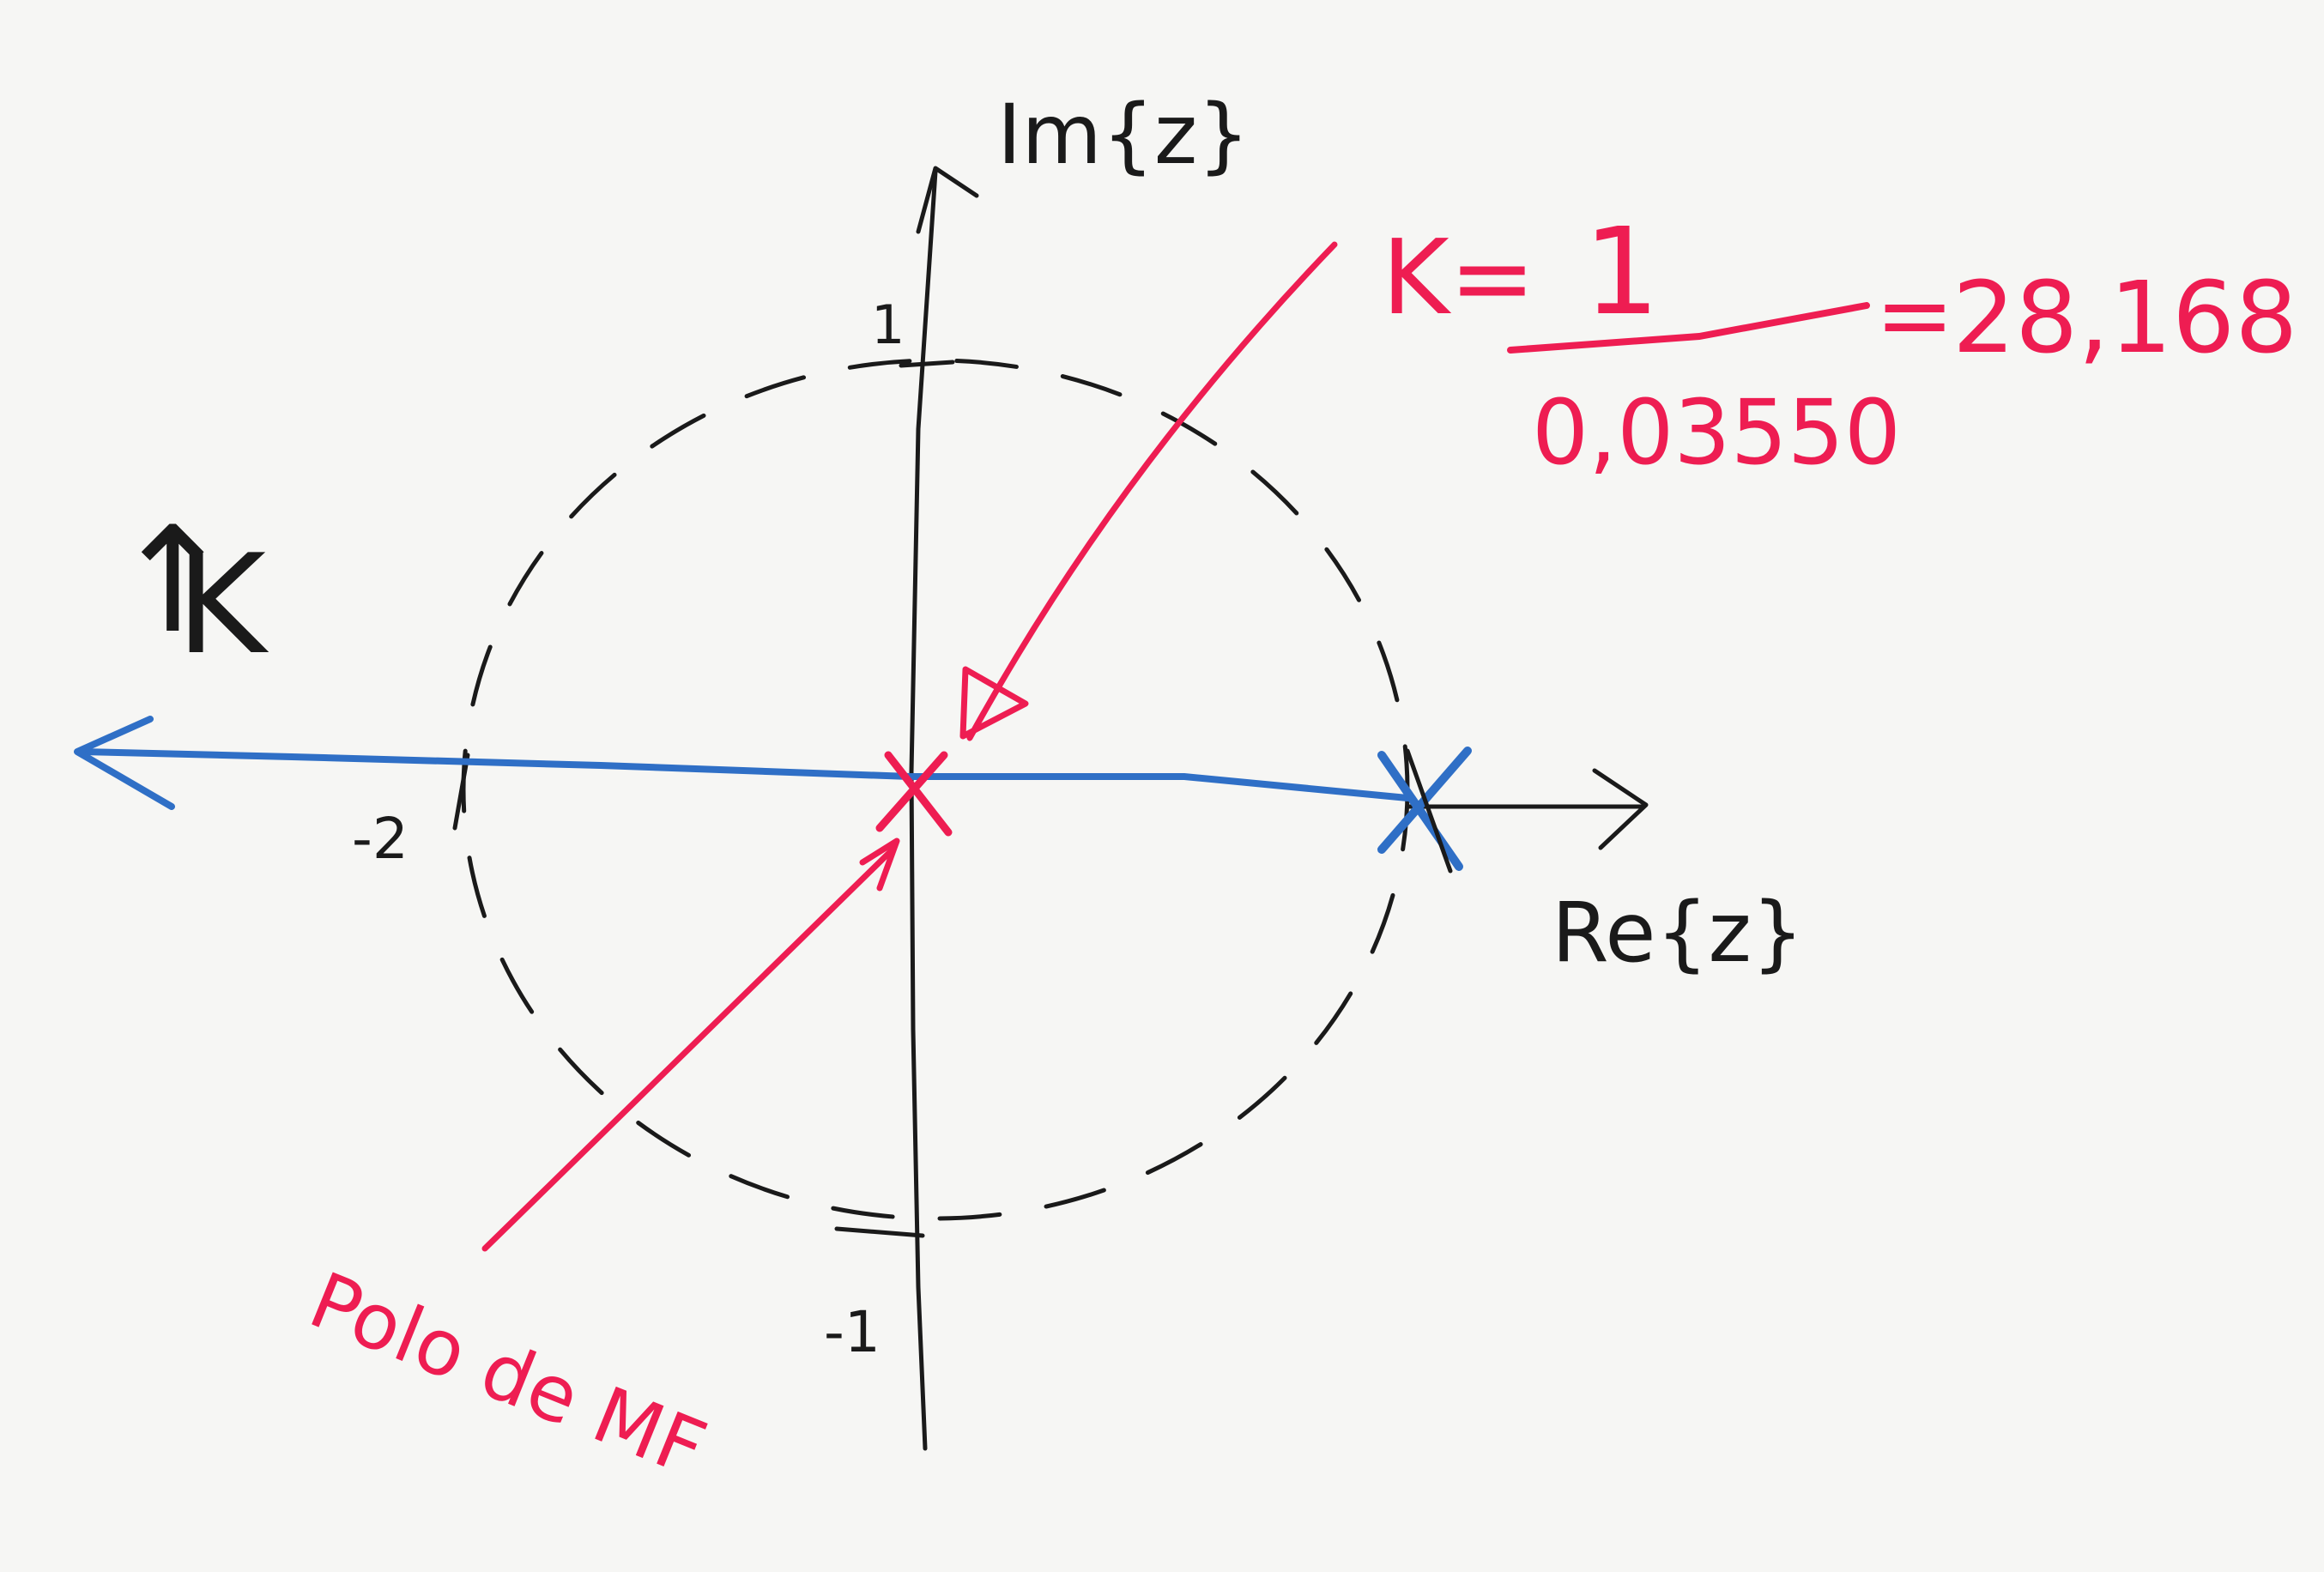 The height and width of the screenshot is (1572, 2324). Describe the element at coordinates (1458, 278) in the screenshot. I see `gain-formula-prefix: K=` at that location.